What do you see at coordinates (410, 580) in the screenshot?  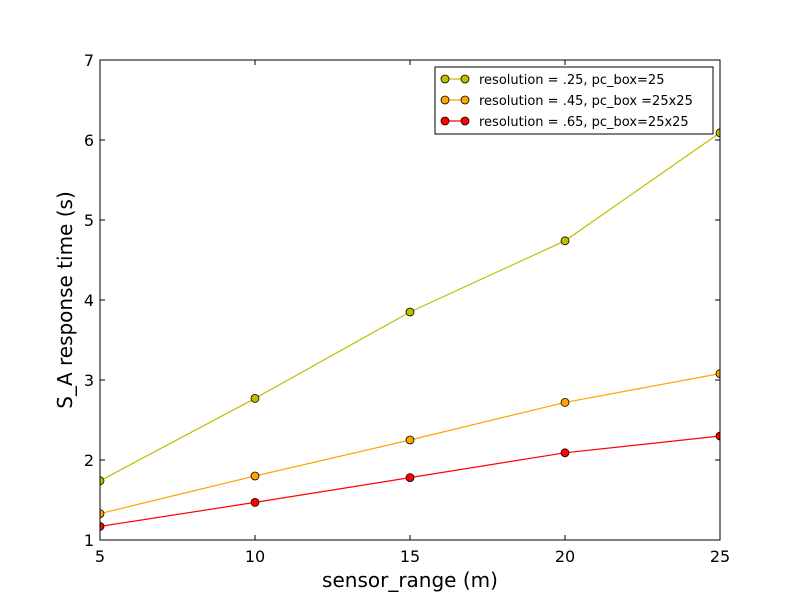 I see `x-axis-title: sensor_range (m)` at bounding box center [410, 580].